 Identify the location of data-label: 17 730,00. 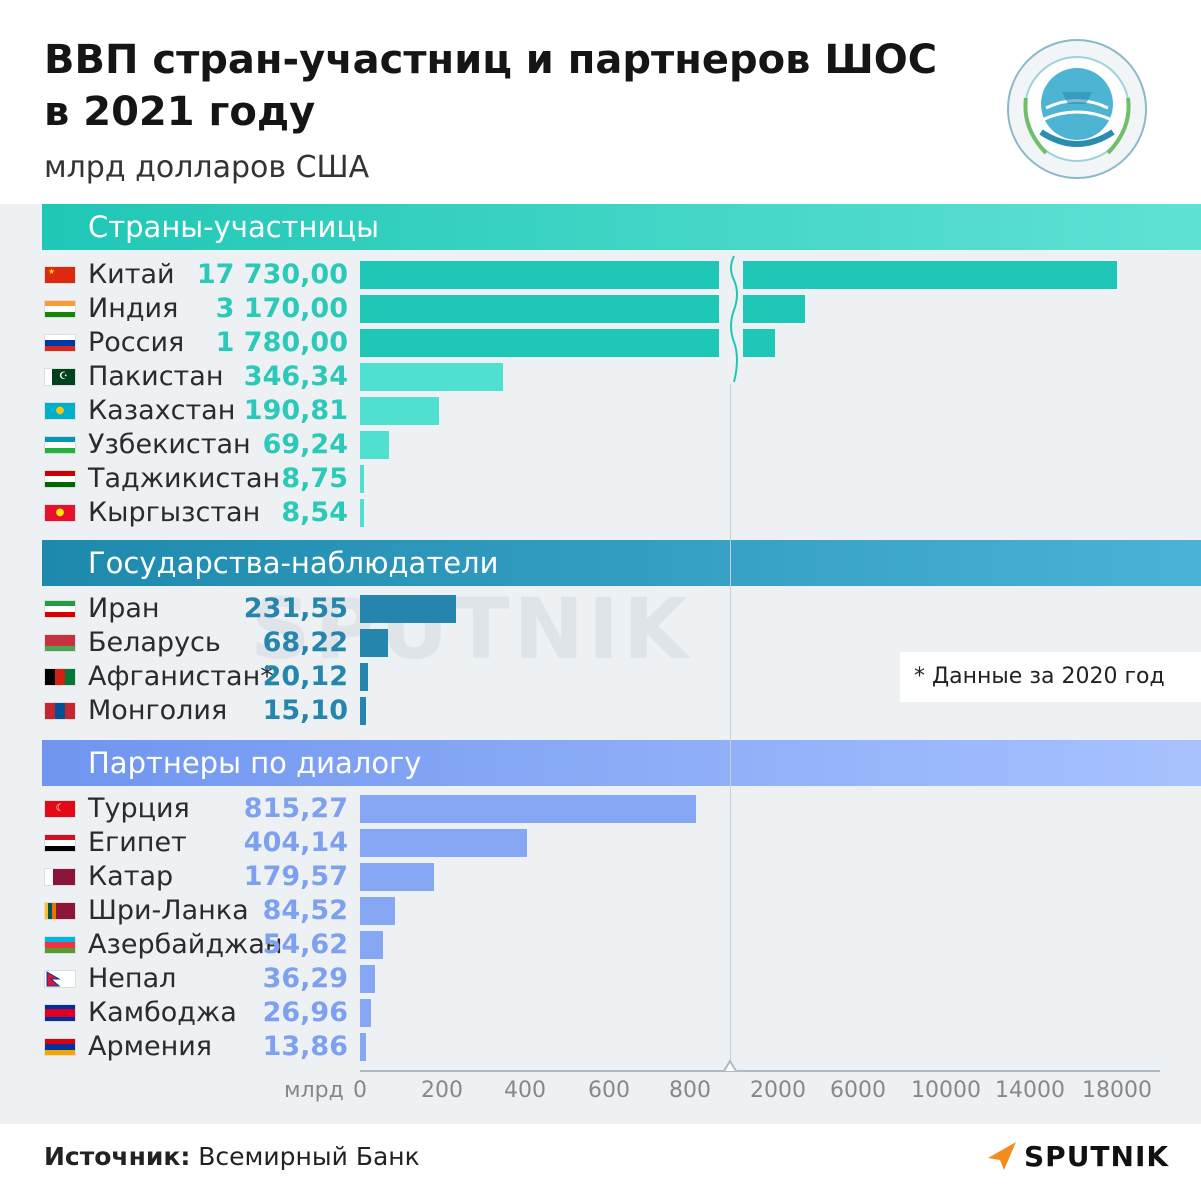
(272, 274).